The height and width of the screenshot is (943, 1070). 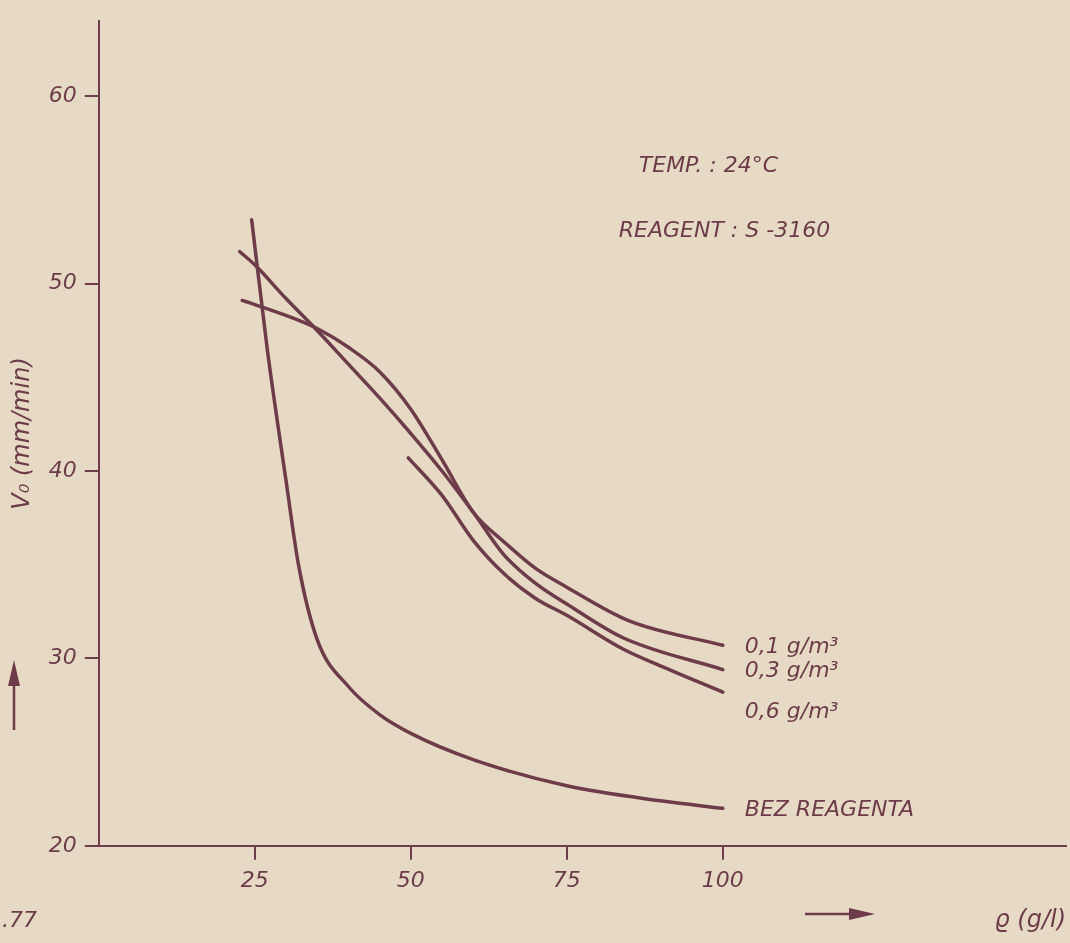 What do you see at coordinates (791, 645) in the screenshot?
I see `series-label: 0,1 g/m³` at bounding box center [791, 645].